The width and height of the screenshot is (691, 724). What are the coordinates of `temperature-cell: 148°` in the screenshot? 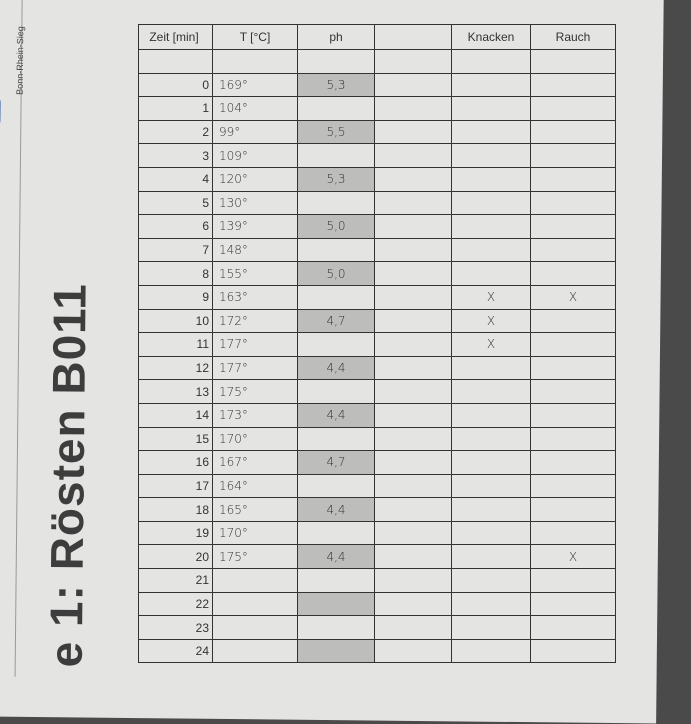 It's located at (255, 250).